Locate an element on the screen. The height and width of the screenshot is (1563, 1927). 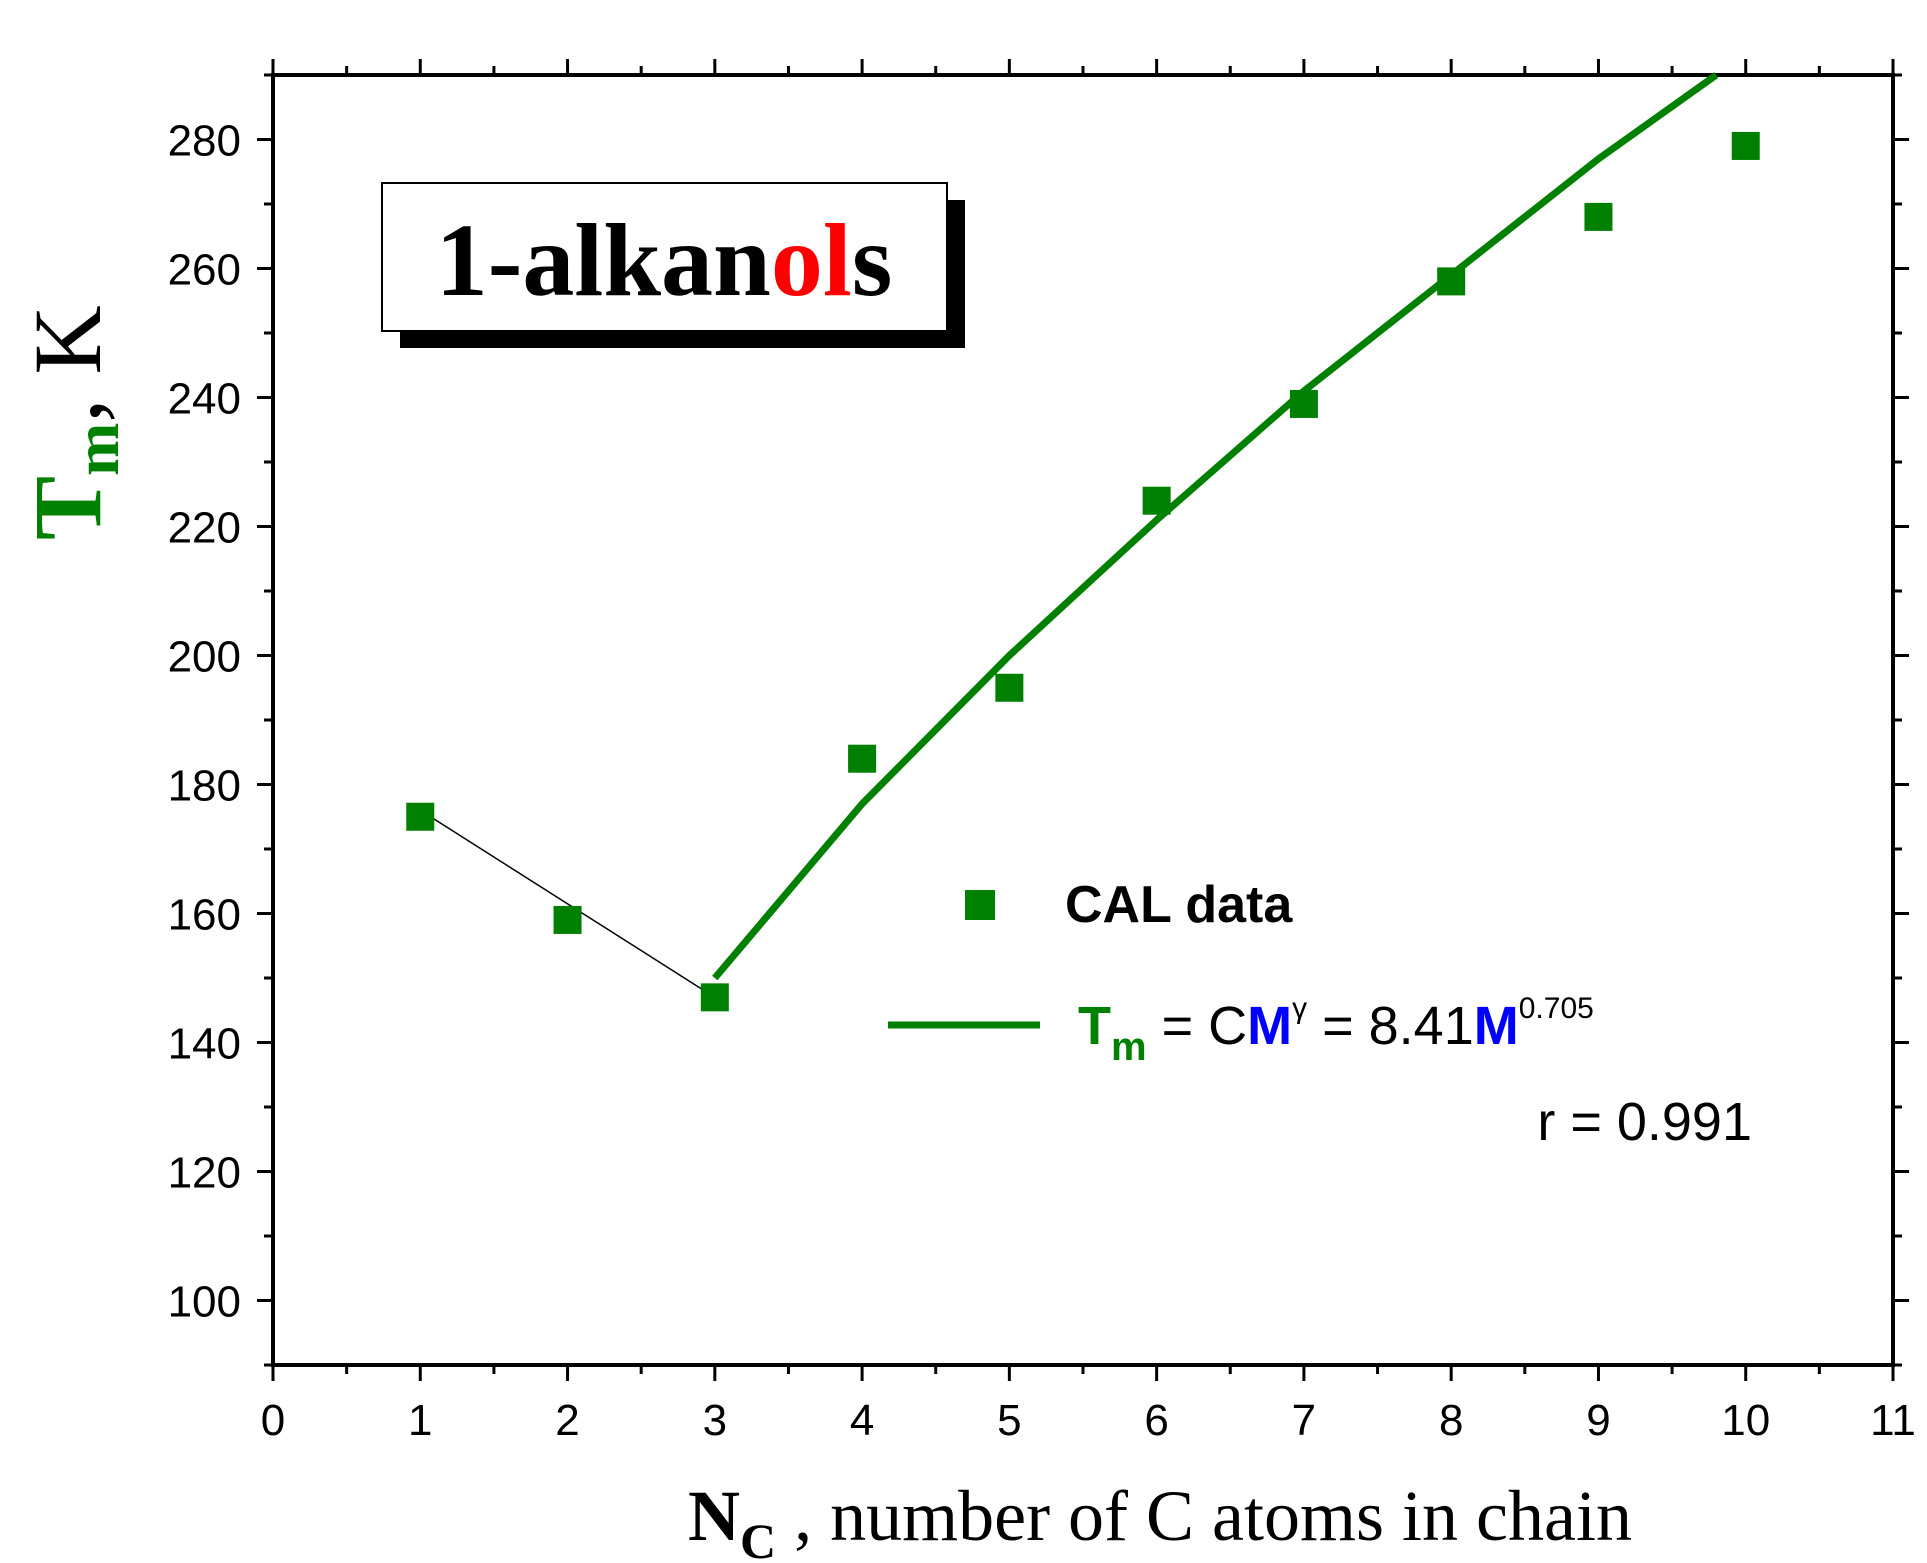
x-axis-title-main: N is located at coordinates (714, 1516).